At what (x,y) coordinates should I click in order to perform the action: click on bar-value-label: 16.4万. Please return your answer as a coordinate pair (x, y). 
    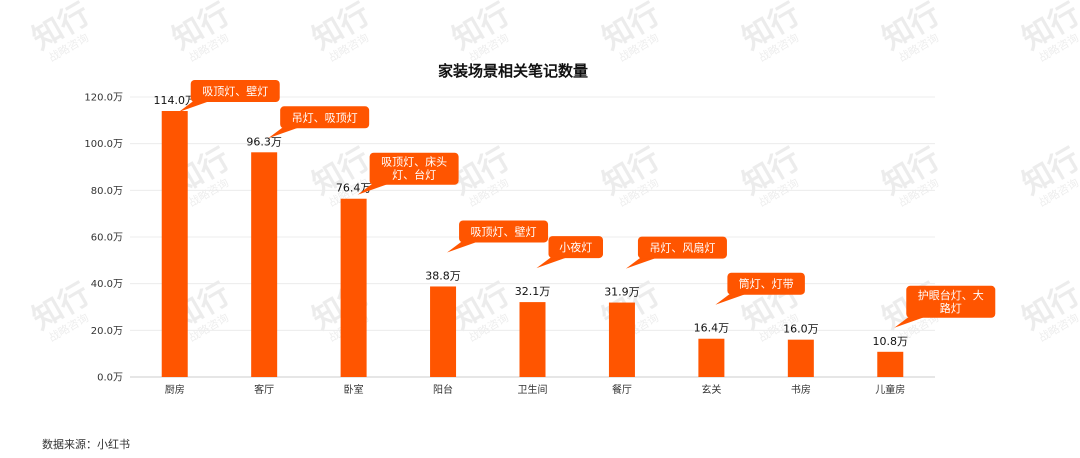
    Looking at the image, I should click on (712, 328).